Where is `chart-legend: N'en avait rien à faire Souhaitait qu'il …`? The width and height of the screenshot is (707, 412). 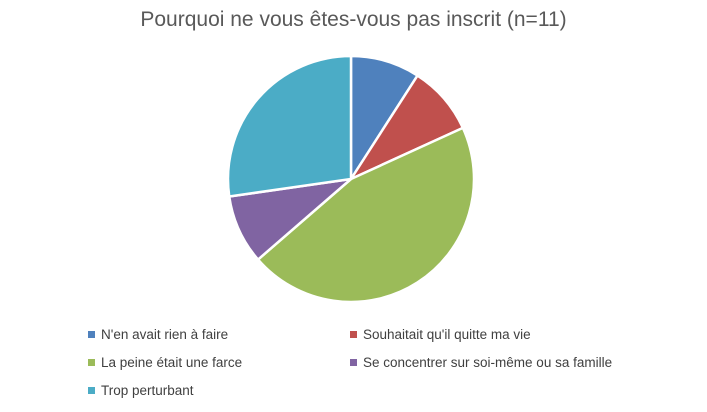 chart-legend: N'en avait rien à faire Souhaitait qu'il … is located at coordinates (368, 362).